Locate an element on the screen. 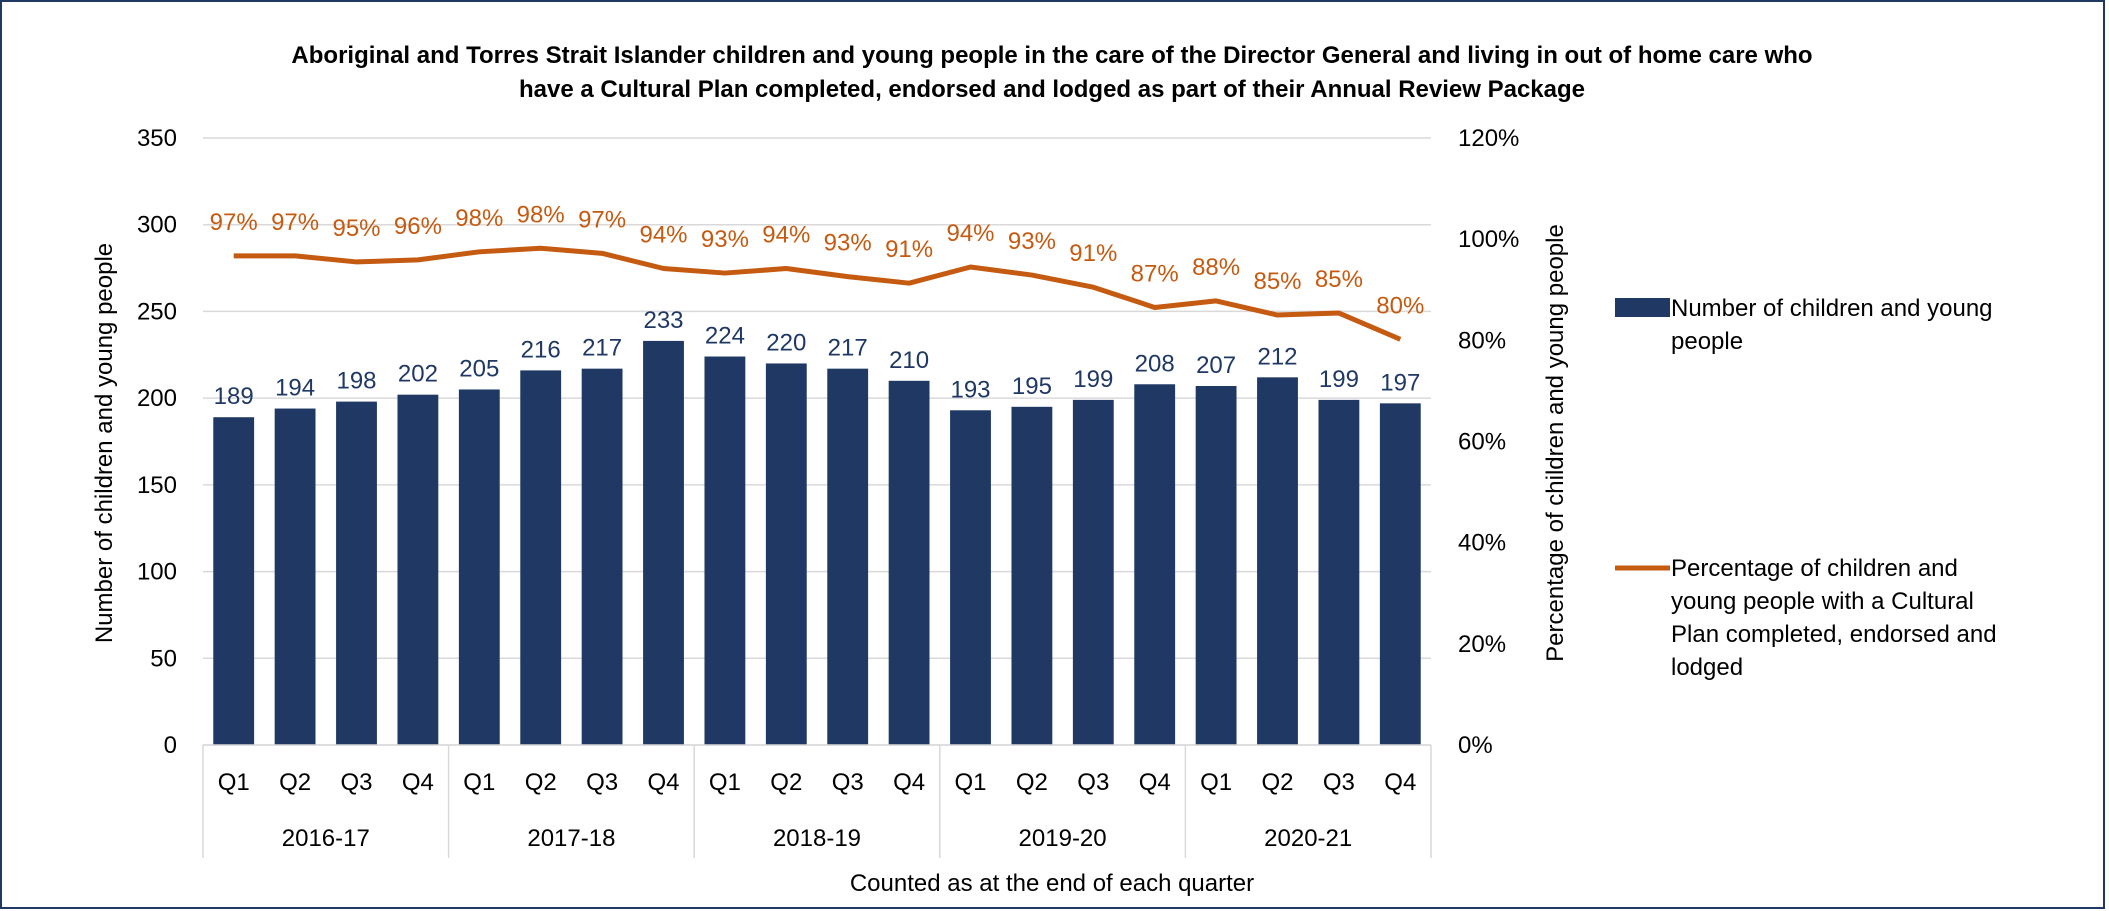 The width and height of the screenshot is (2109, 911). legend-bar-label: people is located at coordinates (1707, 341).